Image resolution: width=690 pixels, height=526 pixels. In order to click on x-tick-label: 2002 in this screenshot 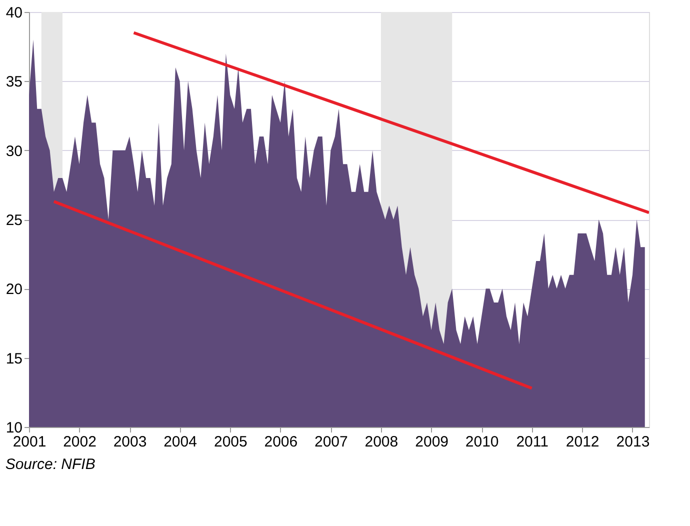, I will do `click(79, 442)`.